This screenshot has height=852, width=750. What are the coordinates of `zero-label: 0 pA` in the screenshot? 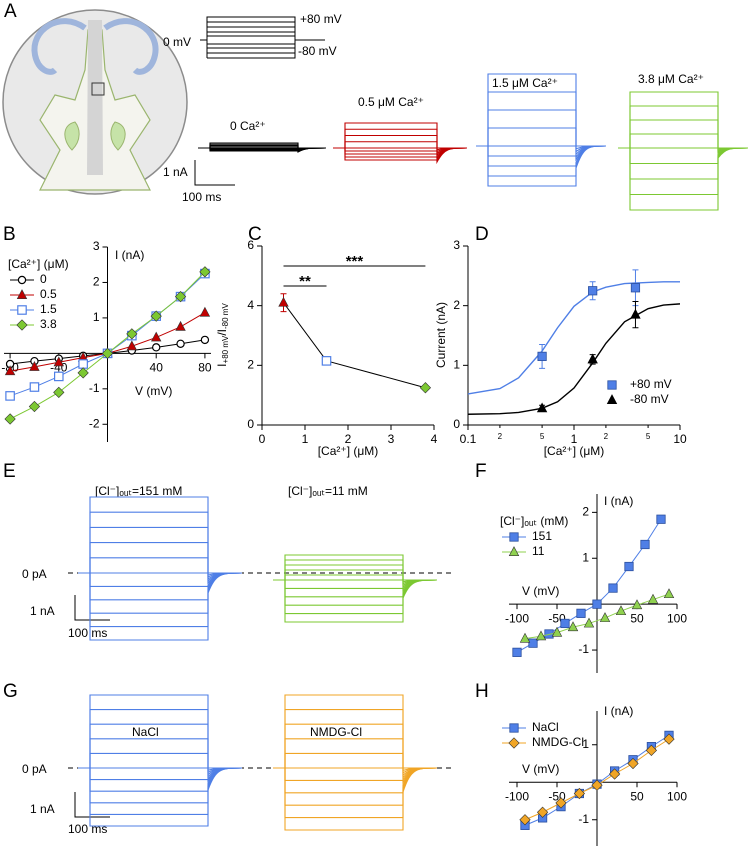 It's located at (34, 769).